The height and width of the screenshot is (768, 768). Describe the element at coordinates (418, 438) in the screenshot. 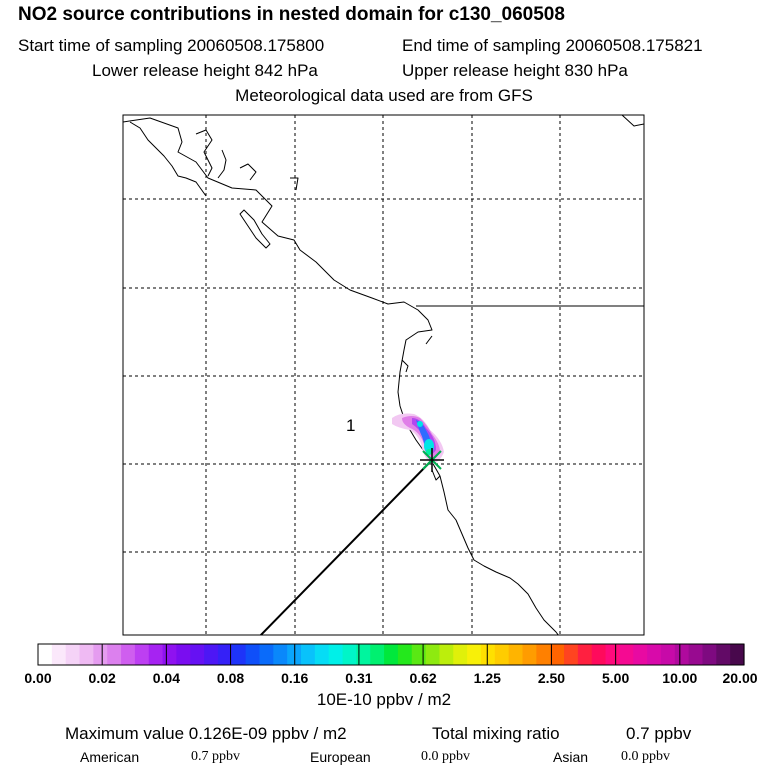

I see `no2-plume` at that location.